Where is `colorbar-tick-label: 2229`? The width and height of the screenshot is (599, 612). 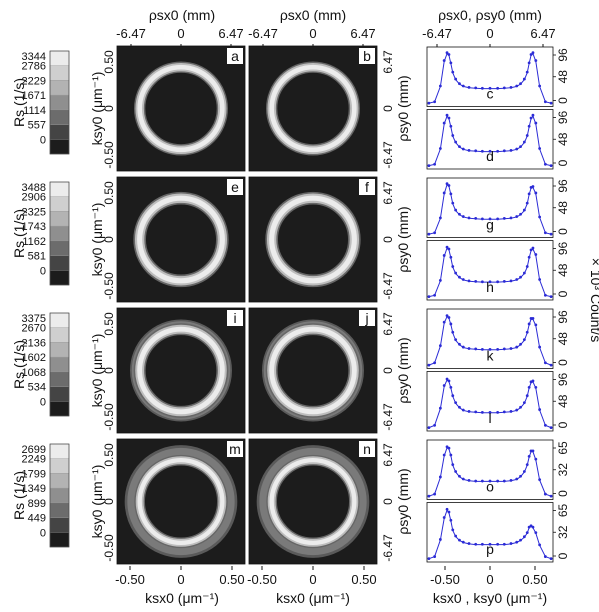 colorbar-tick-label: 2229 is located at coordinates (34, 81).